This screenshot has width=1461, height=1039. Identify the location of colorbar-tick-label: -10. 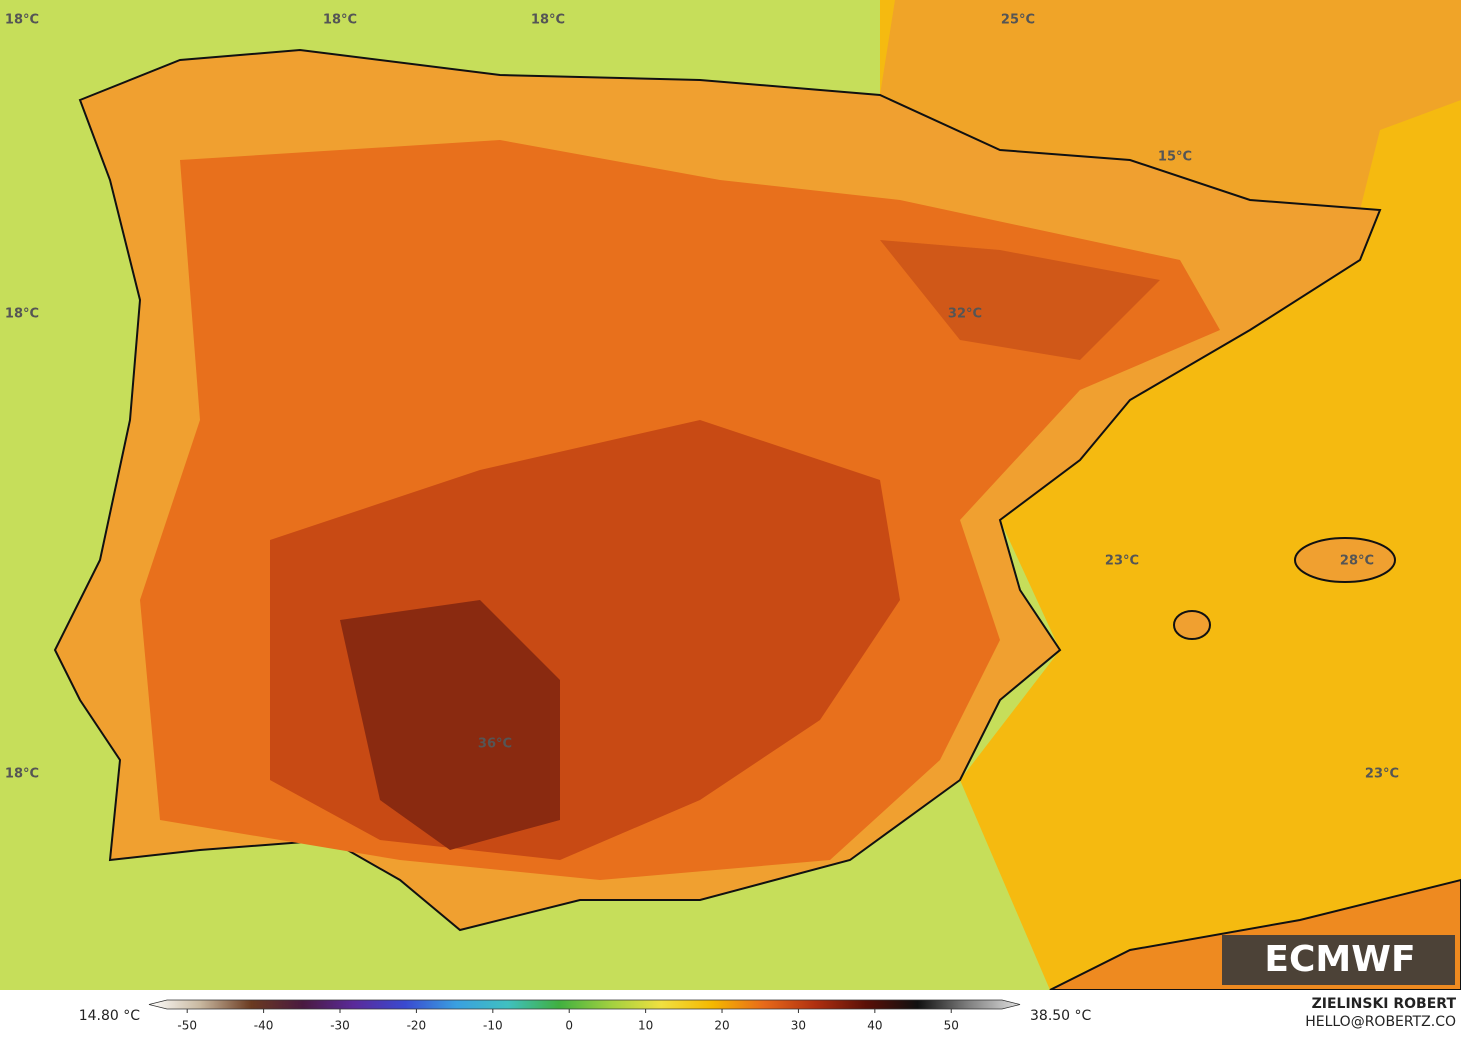
(493, 1026).